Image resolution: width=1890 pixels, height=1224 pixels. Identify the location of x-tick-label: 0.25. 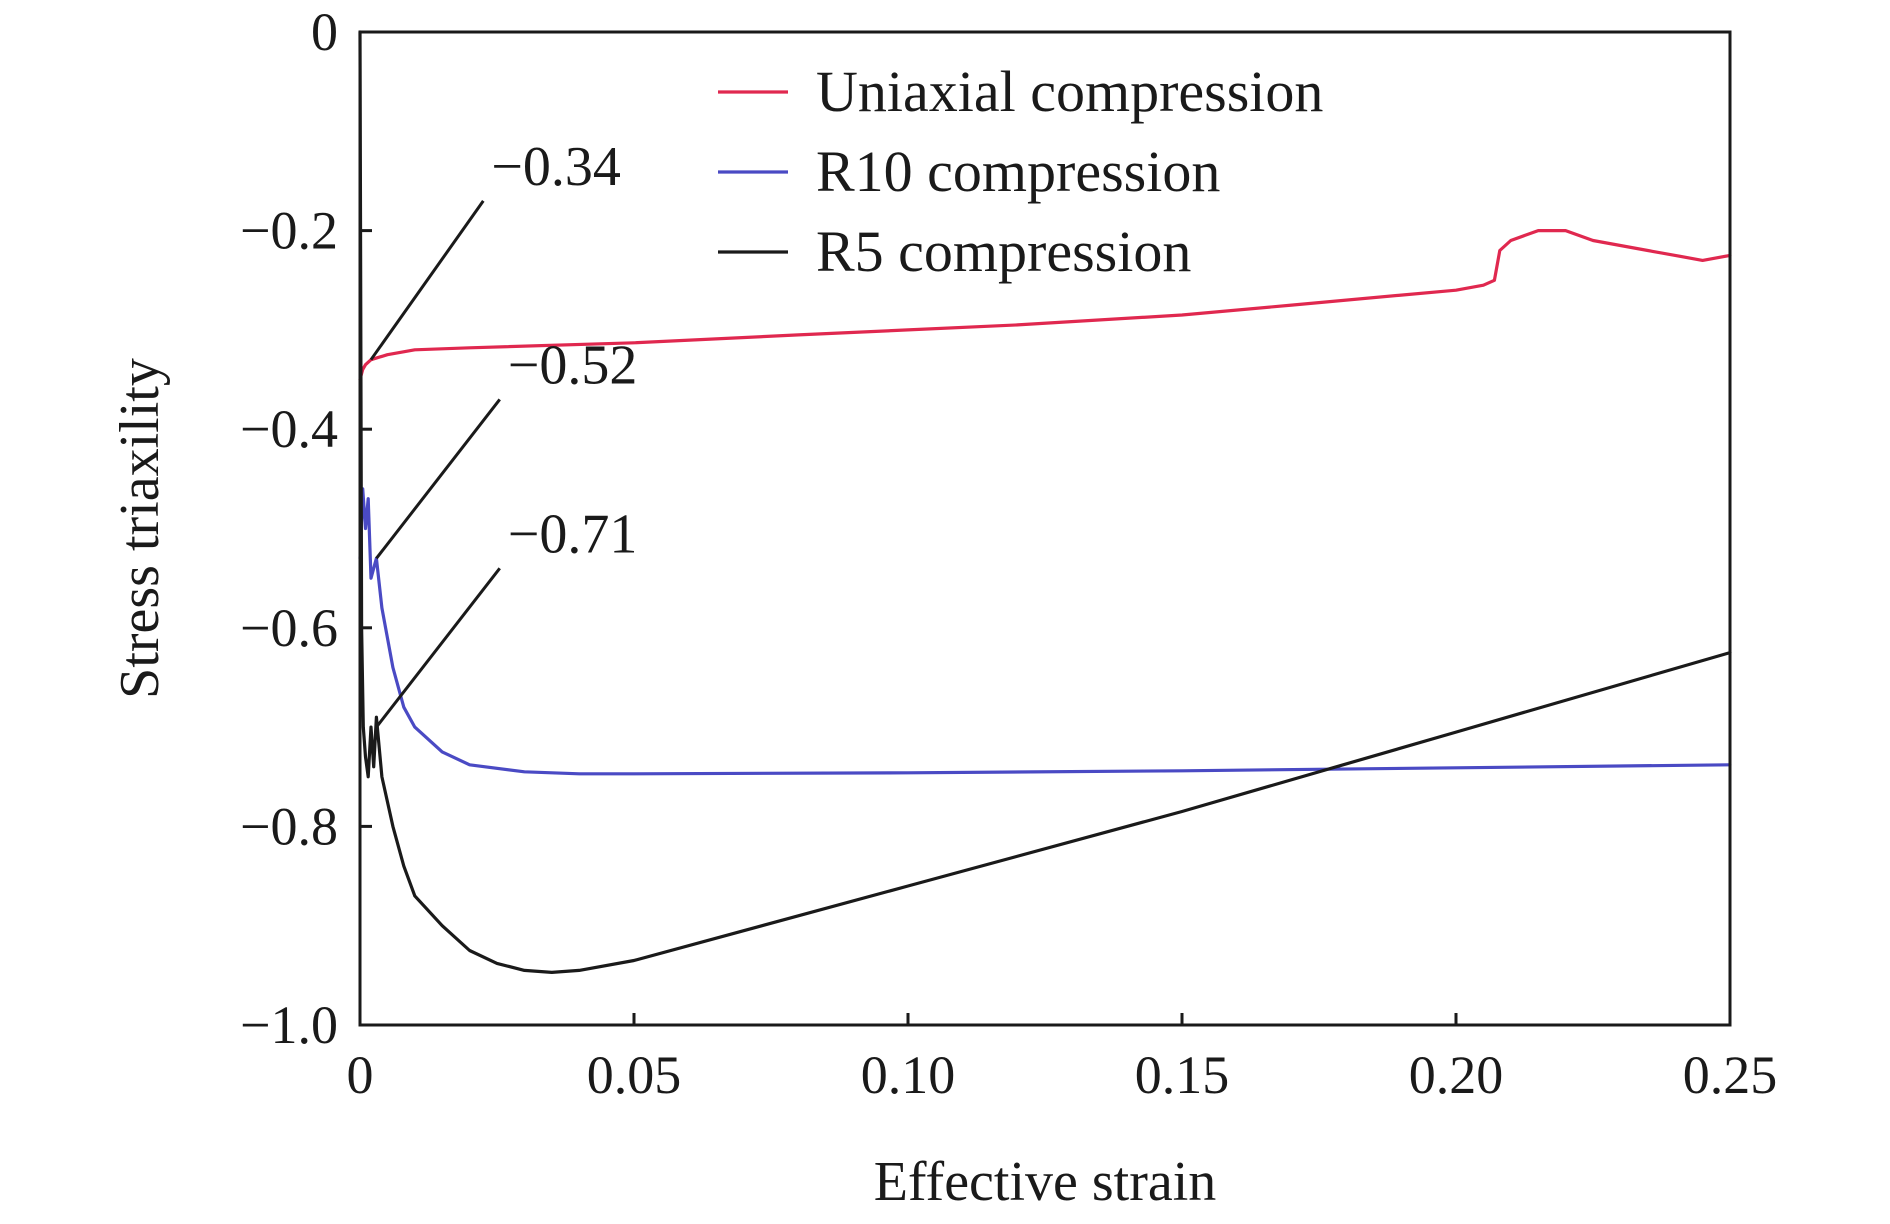
(1730, 1075).